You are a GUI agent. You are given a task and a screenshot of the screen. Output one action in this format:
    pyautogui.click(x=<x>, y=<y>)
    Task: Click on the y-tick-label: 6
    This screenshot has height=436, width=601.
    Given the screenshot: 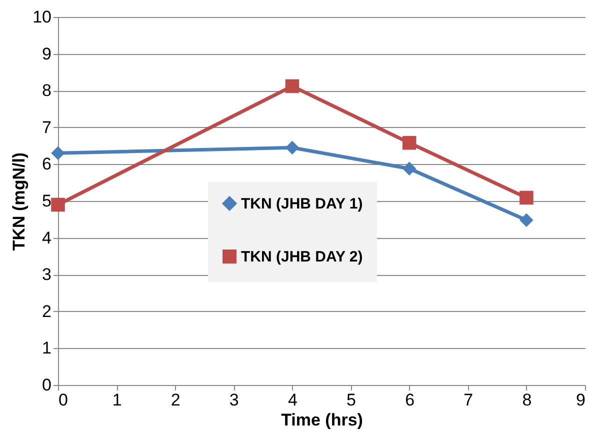 What is the action you would take?
    pyautogui.click(x=47, y=164)
    